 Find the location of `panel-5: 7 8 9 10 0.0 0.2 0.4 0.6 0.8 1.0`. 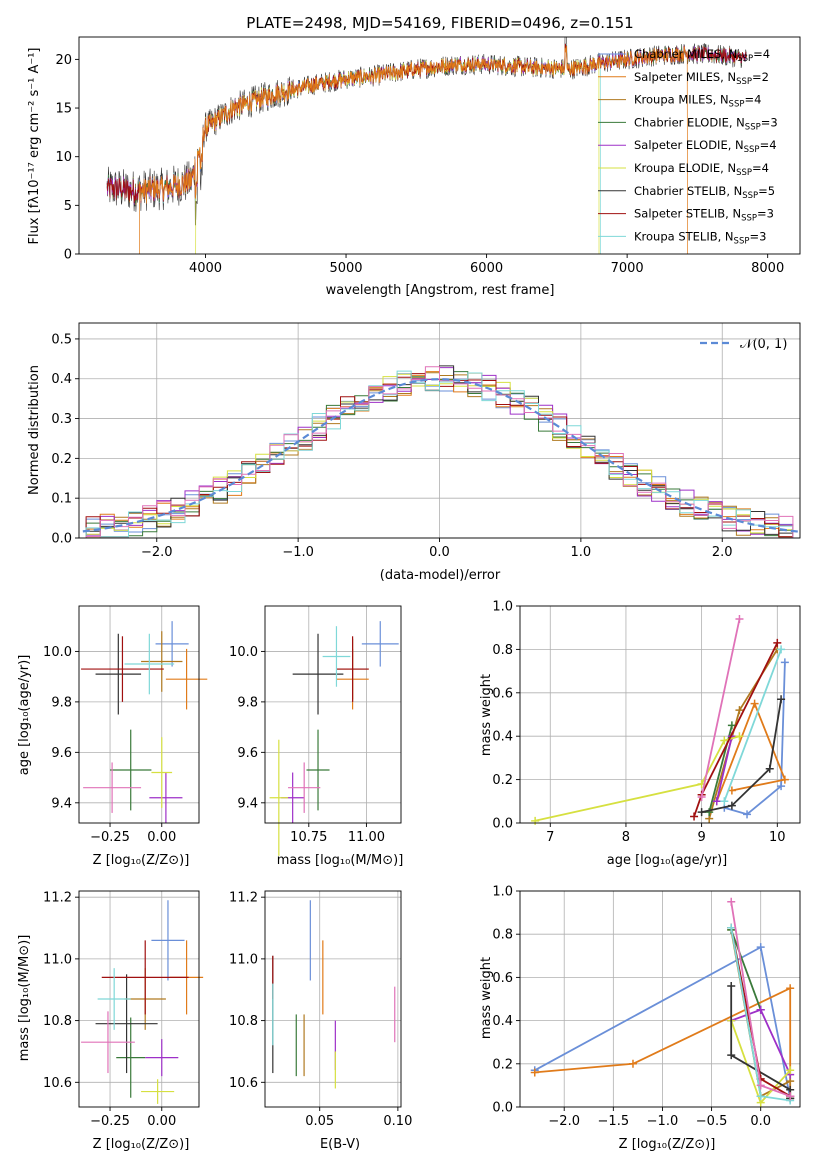

panel-5: 7 8 9 10 0.0 0.2 0.4 0.6 0.8 1.0 is located at coordinates (646, 722).